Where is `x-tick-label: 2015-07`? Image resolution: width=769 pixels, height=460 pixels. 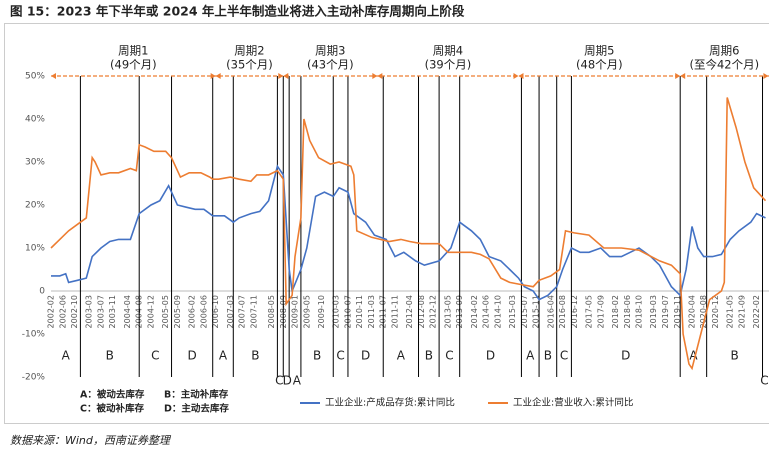 x-tick-label: 2015-07 is located at coordinates (524, 311).